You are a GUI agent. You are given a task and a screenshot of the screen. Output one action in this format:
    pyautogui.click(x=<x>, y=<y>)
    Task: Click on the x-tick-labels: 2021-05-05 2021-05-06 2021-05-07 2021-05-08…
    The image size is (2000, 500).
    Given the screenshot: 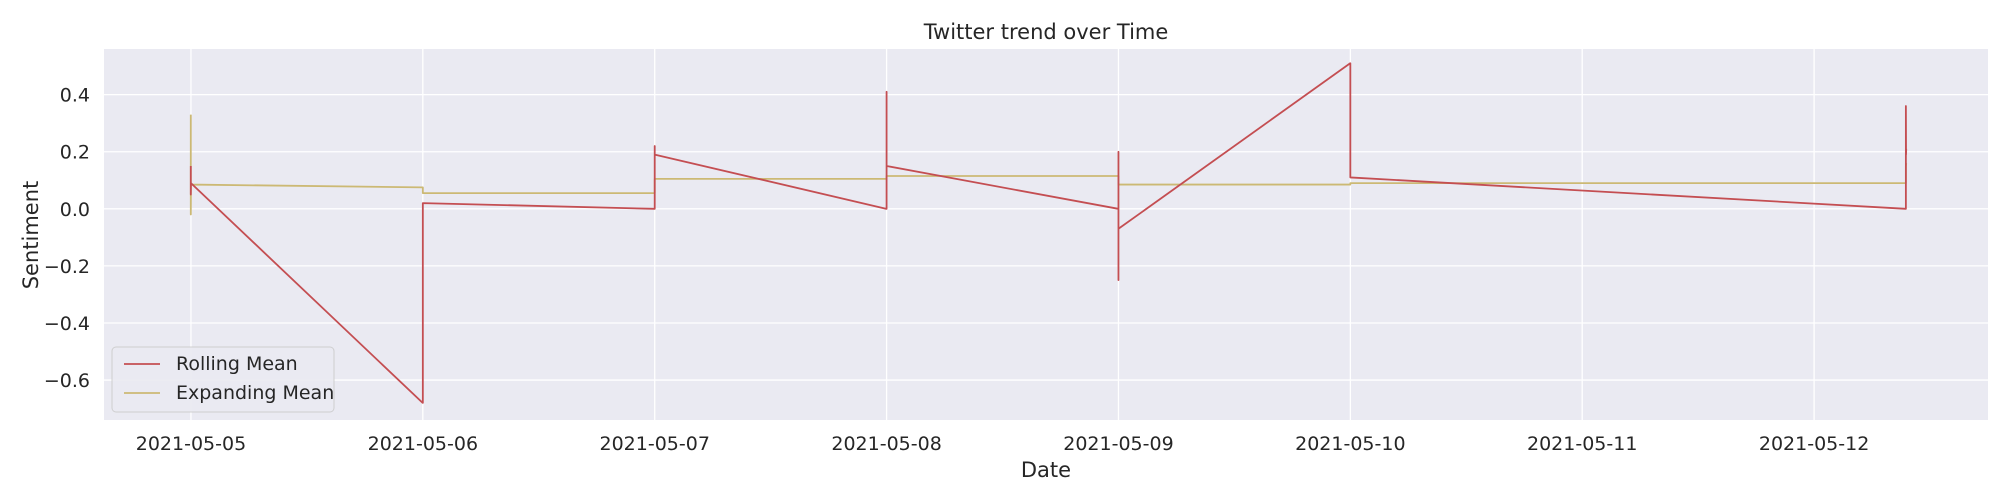 What is the action you would take?
    pyautogui.click(x=1003, y=444)
    